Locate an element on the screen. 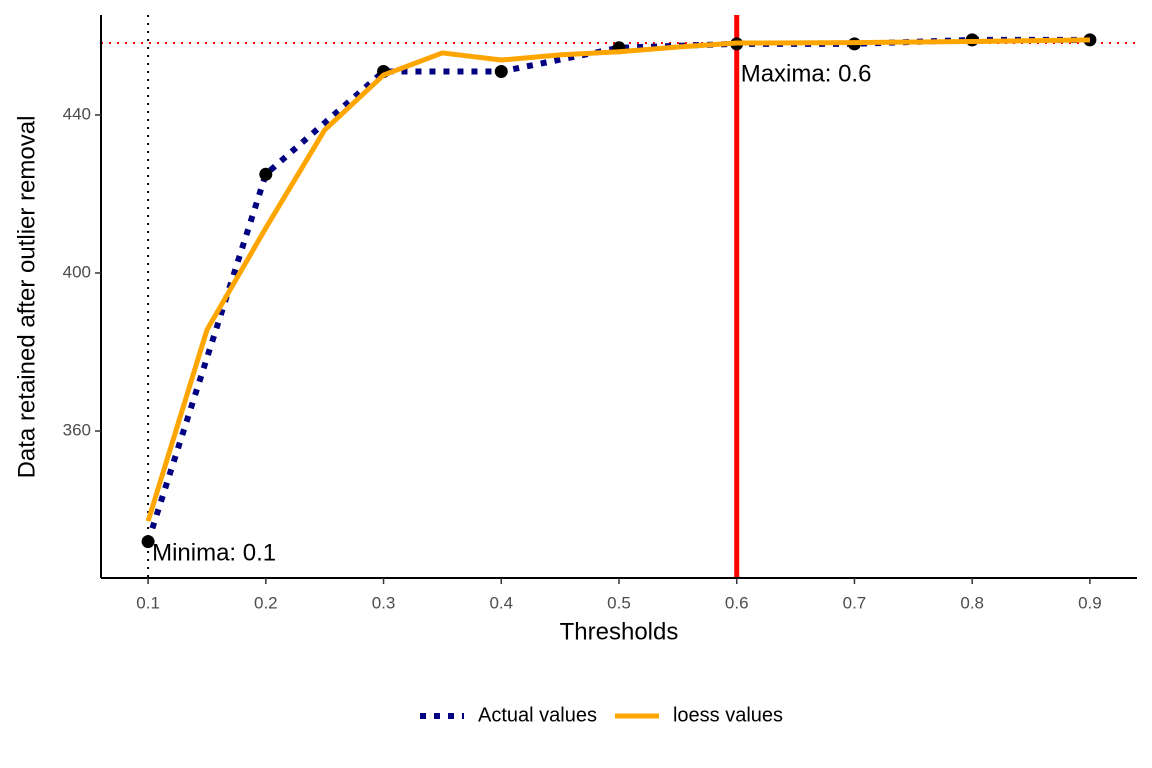  x-tick-label: 0.9 is located at coordinates (1090, 602).